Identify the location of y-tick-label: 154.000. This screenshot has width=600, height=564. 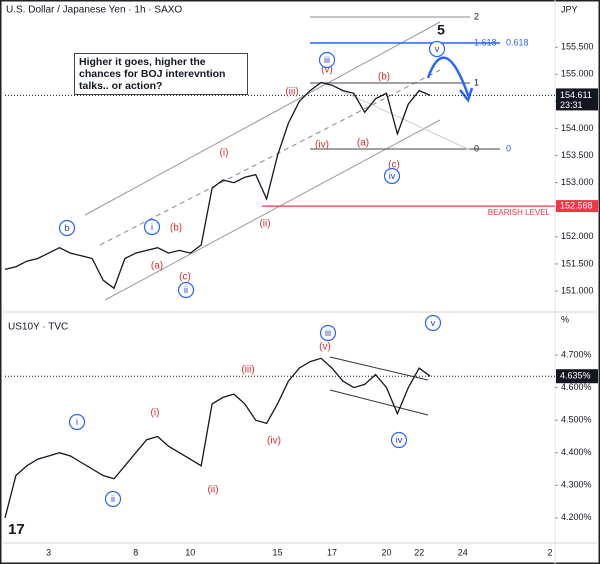
(577, 128).